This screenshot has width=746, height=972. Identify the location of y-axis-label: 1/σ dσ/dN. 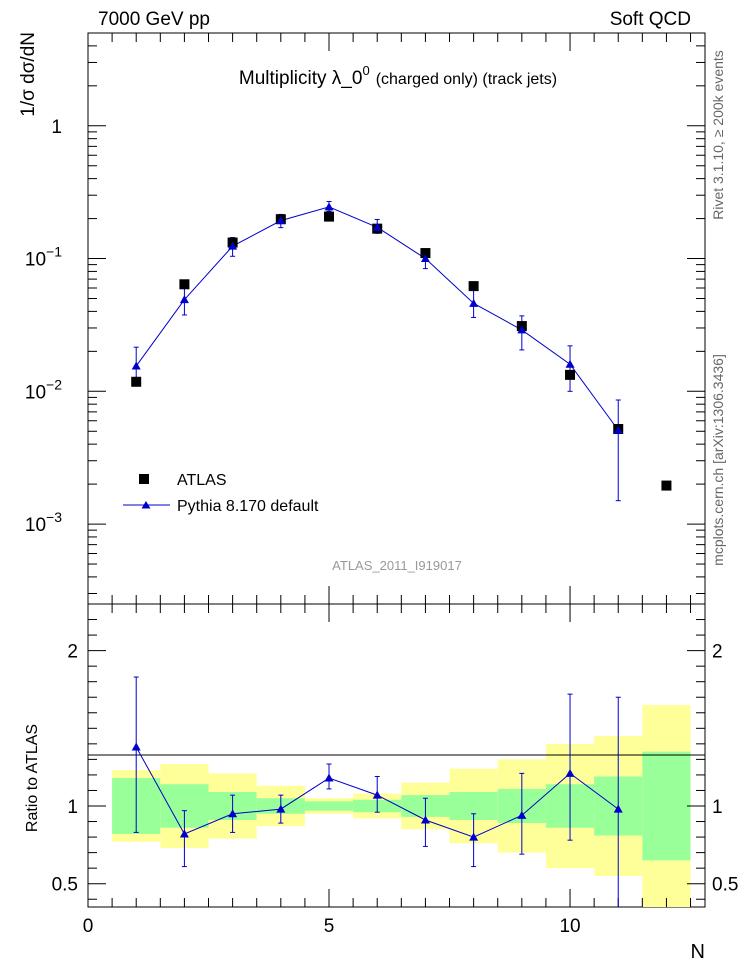
(28, 74).